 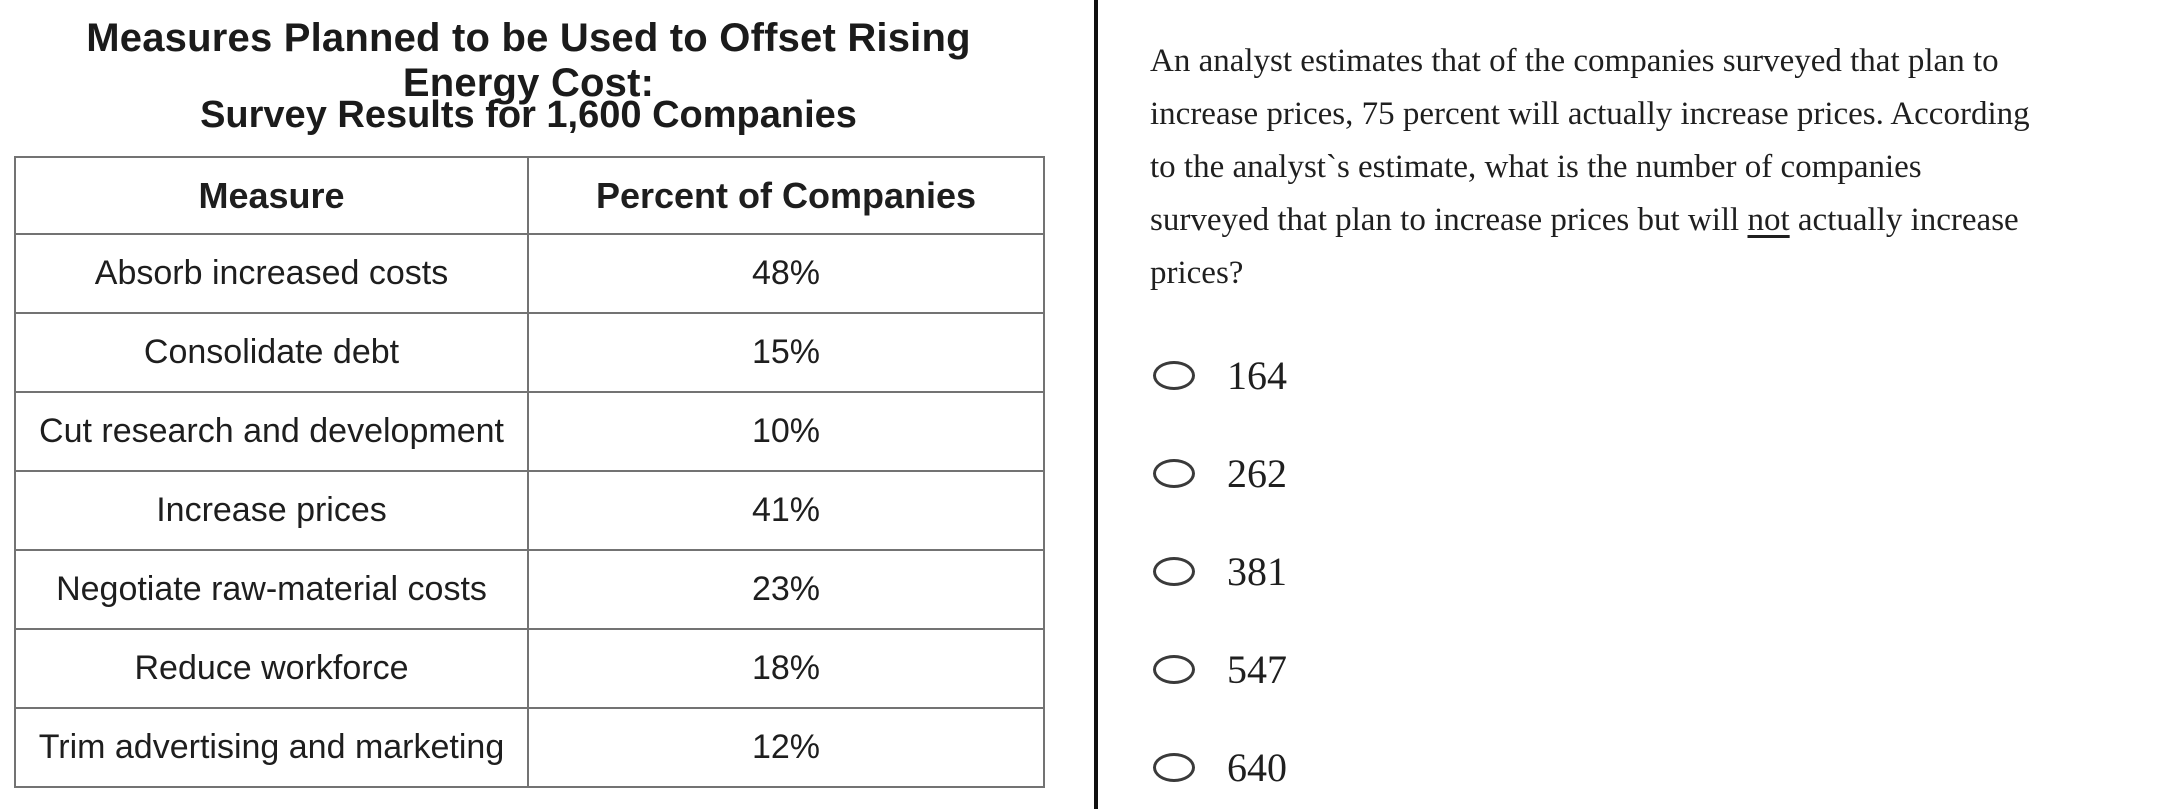 I want to click on answer-option: 640, so click(x=1350, y=767).